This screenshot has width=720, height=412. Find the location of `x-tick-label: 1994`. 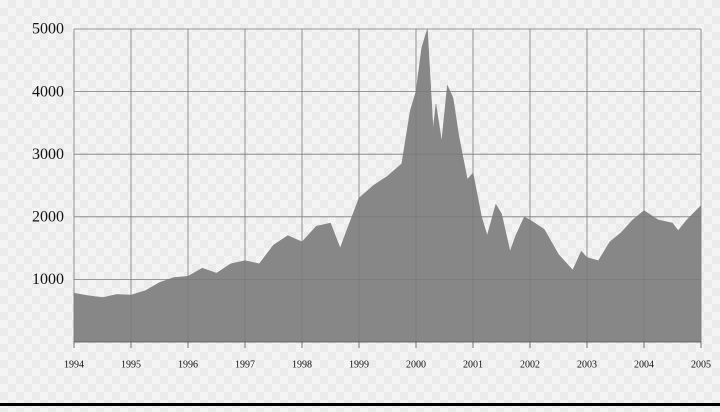

x-tick-label: 1994 is located at coordinates (74, 364).